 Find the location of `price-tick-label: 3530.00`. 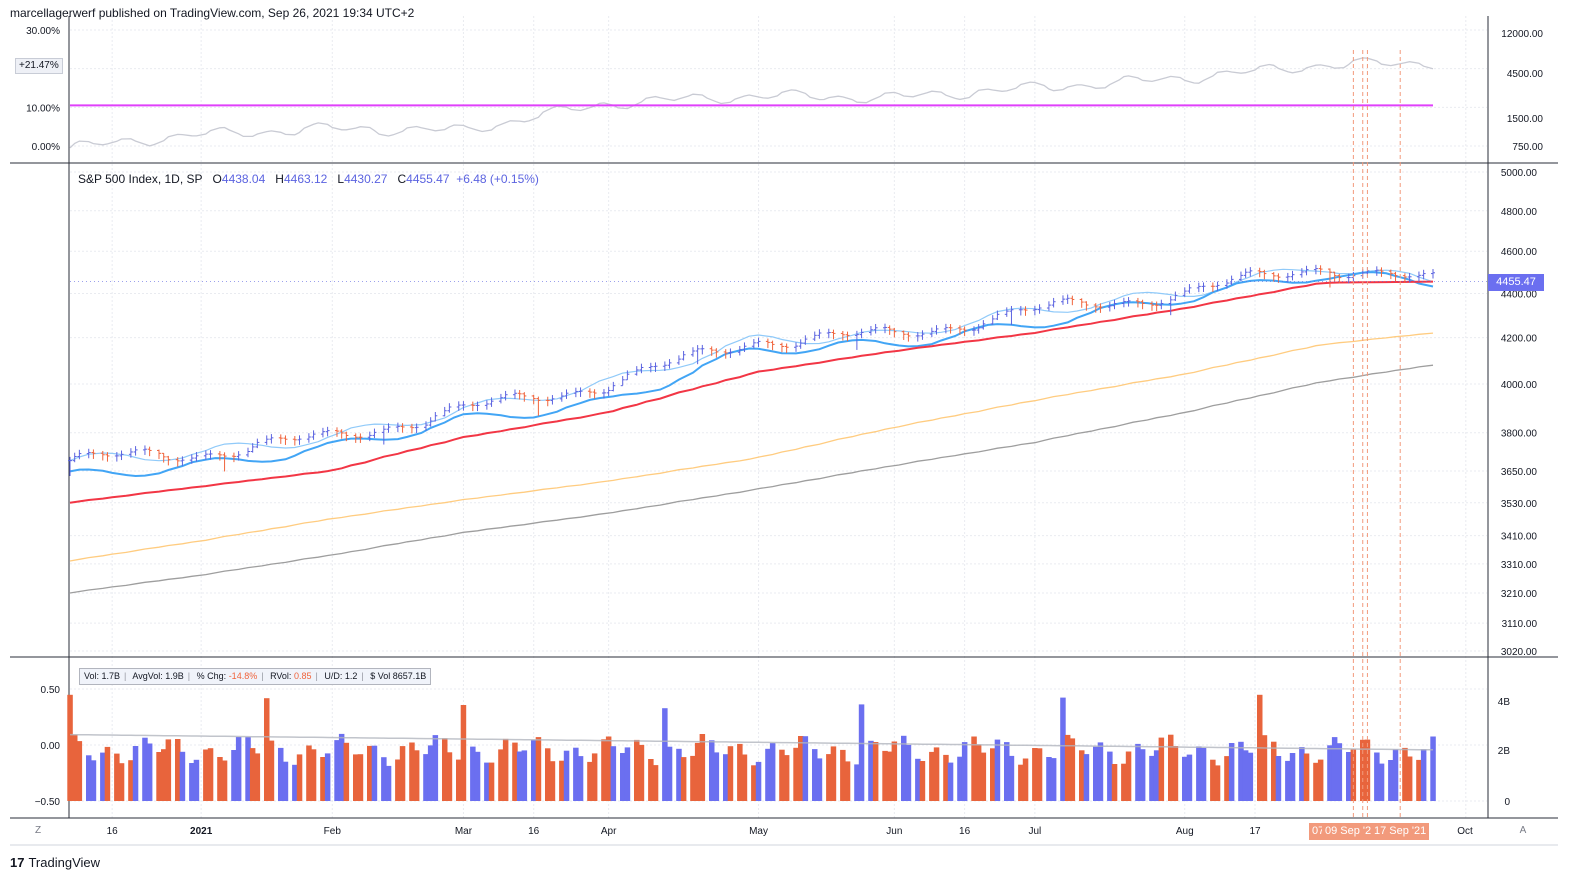

price-tick-label: 3530.00 is located at coordinates (1519, 504).